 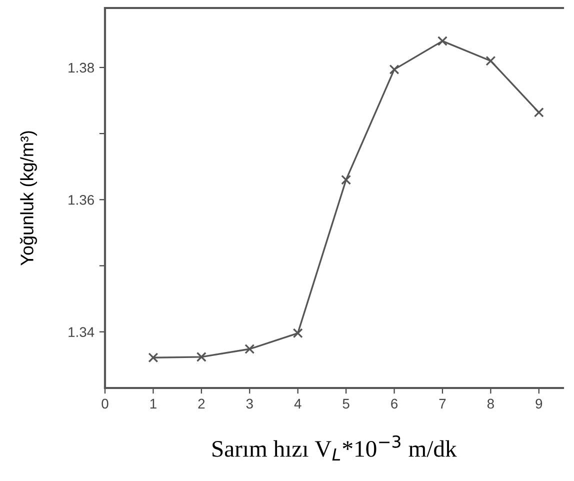 What do you see at coordinates (201, 403) in the screenshot?
I see `x-tick-label: 2` at bounding box center [201, 403].